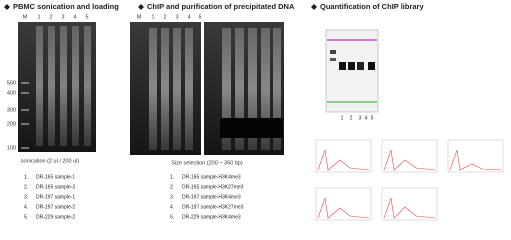  What do you see at coordinates (11, 148) in the screenshot?
I see `ladder-label: 100` at bounding box center [11, 148].